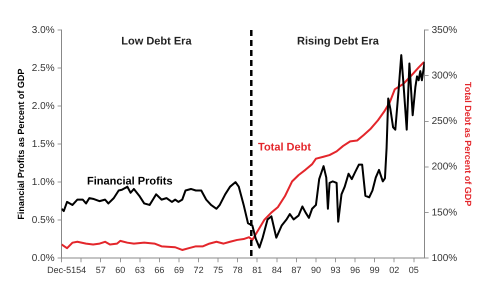  What do you see at coordinates (257, 270) in the screenshot?
I see `x-tick-label: 81` at bounding box center [257, 270].